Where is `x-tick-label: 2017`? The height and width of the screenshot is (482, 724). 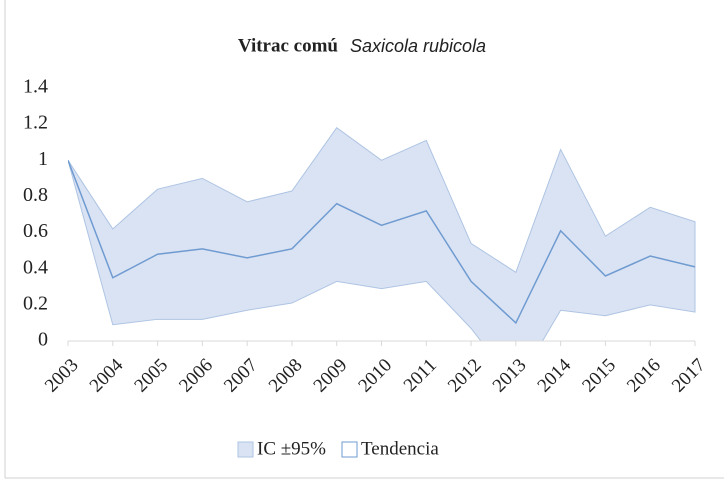
x-tick-label: 2017 is located at coordinates (689, 376).